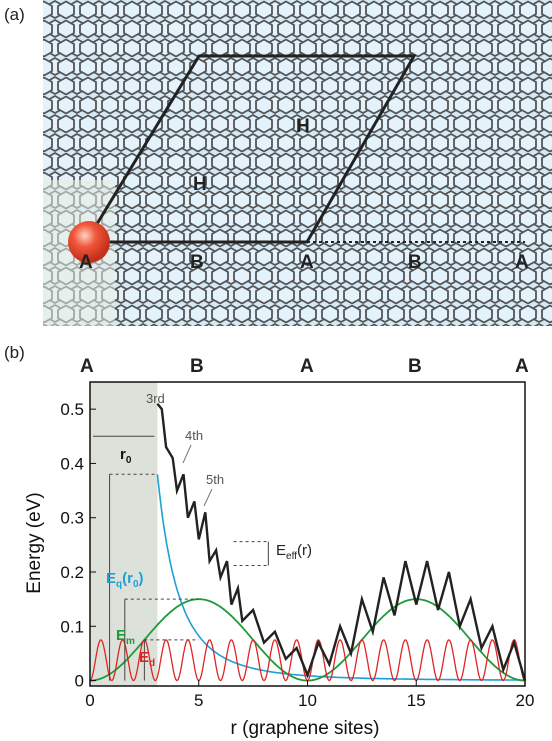  I want to click on x-axis-label: r (graphene sites), so click(305, 728).